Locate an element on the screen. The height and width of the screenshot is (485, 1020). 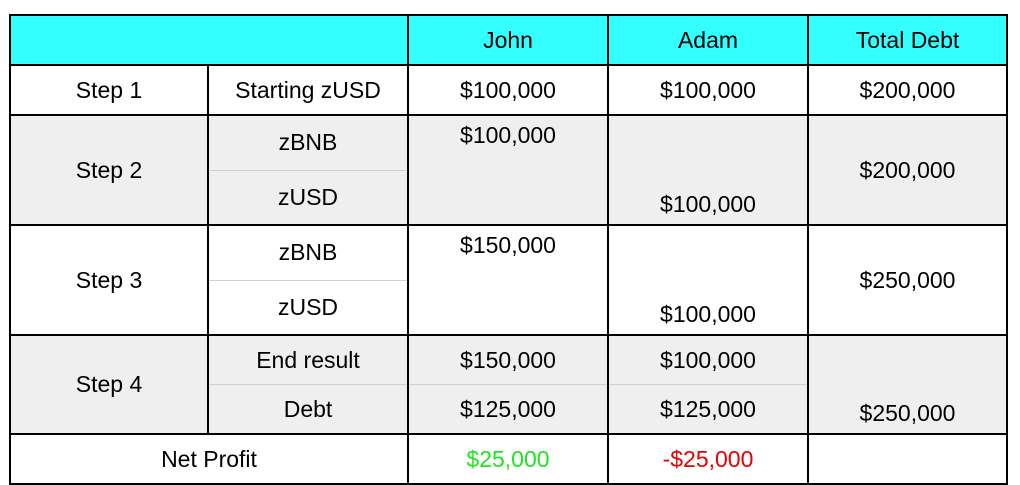
header-empty-cell is located at coordinates (209, 40).